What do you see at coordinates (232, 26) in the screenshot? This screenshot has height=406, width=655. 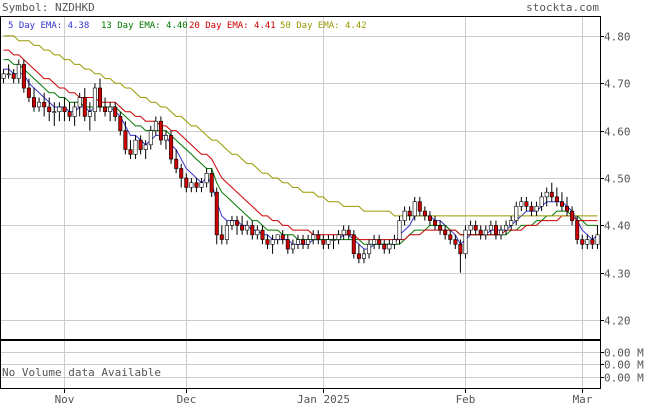 I see `legend-ema20: 20 Day EMA: 4.41` at bounding box center [232, 26].